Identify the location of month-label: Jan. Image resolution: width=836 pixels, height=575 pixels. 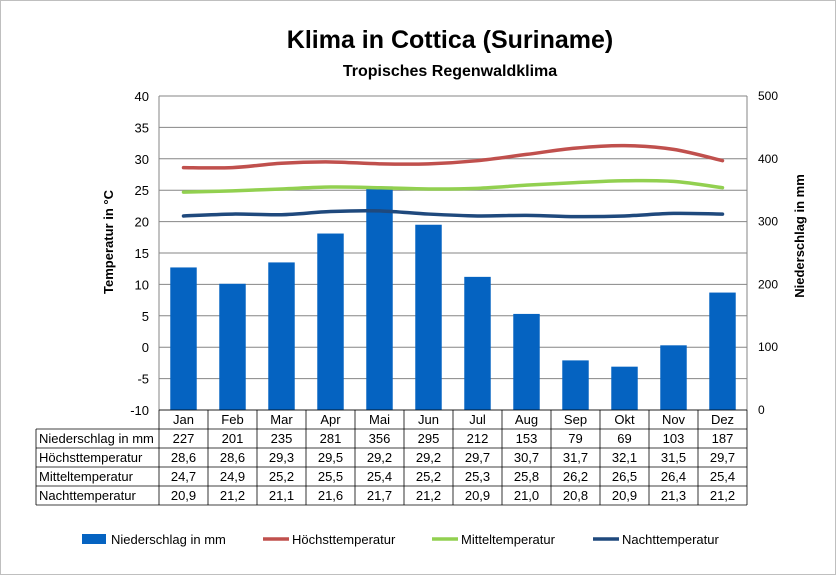
(183, 419).